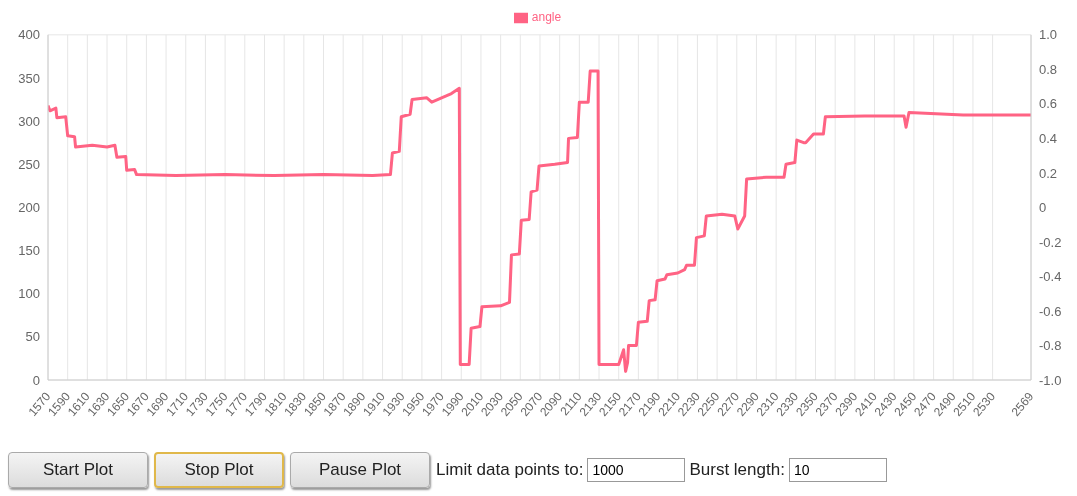 Image resolution: width=1077 pixels, height=496 pixels. Describe the element at coordinates (1050, 277) in the screenshot. I see `y2-tick-label: -0.4` at that location.